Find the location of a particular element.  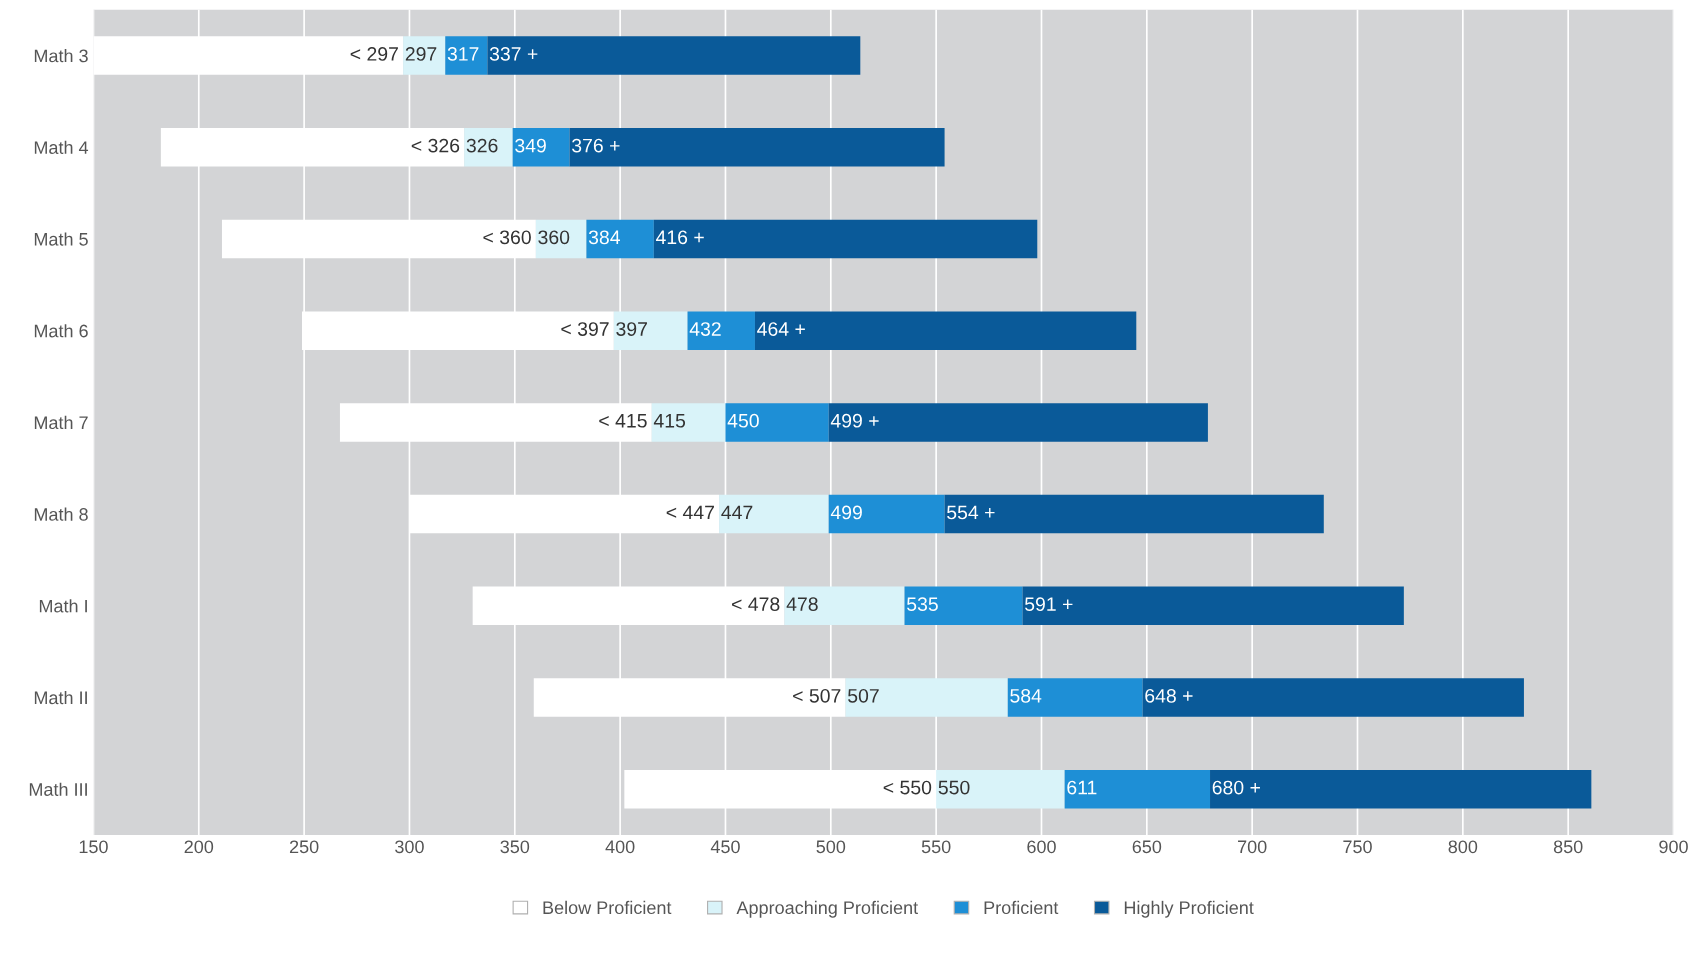

x-tick-label: 900 is located at coordinates (1673, 847).